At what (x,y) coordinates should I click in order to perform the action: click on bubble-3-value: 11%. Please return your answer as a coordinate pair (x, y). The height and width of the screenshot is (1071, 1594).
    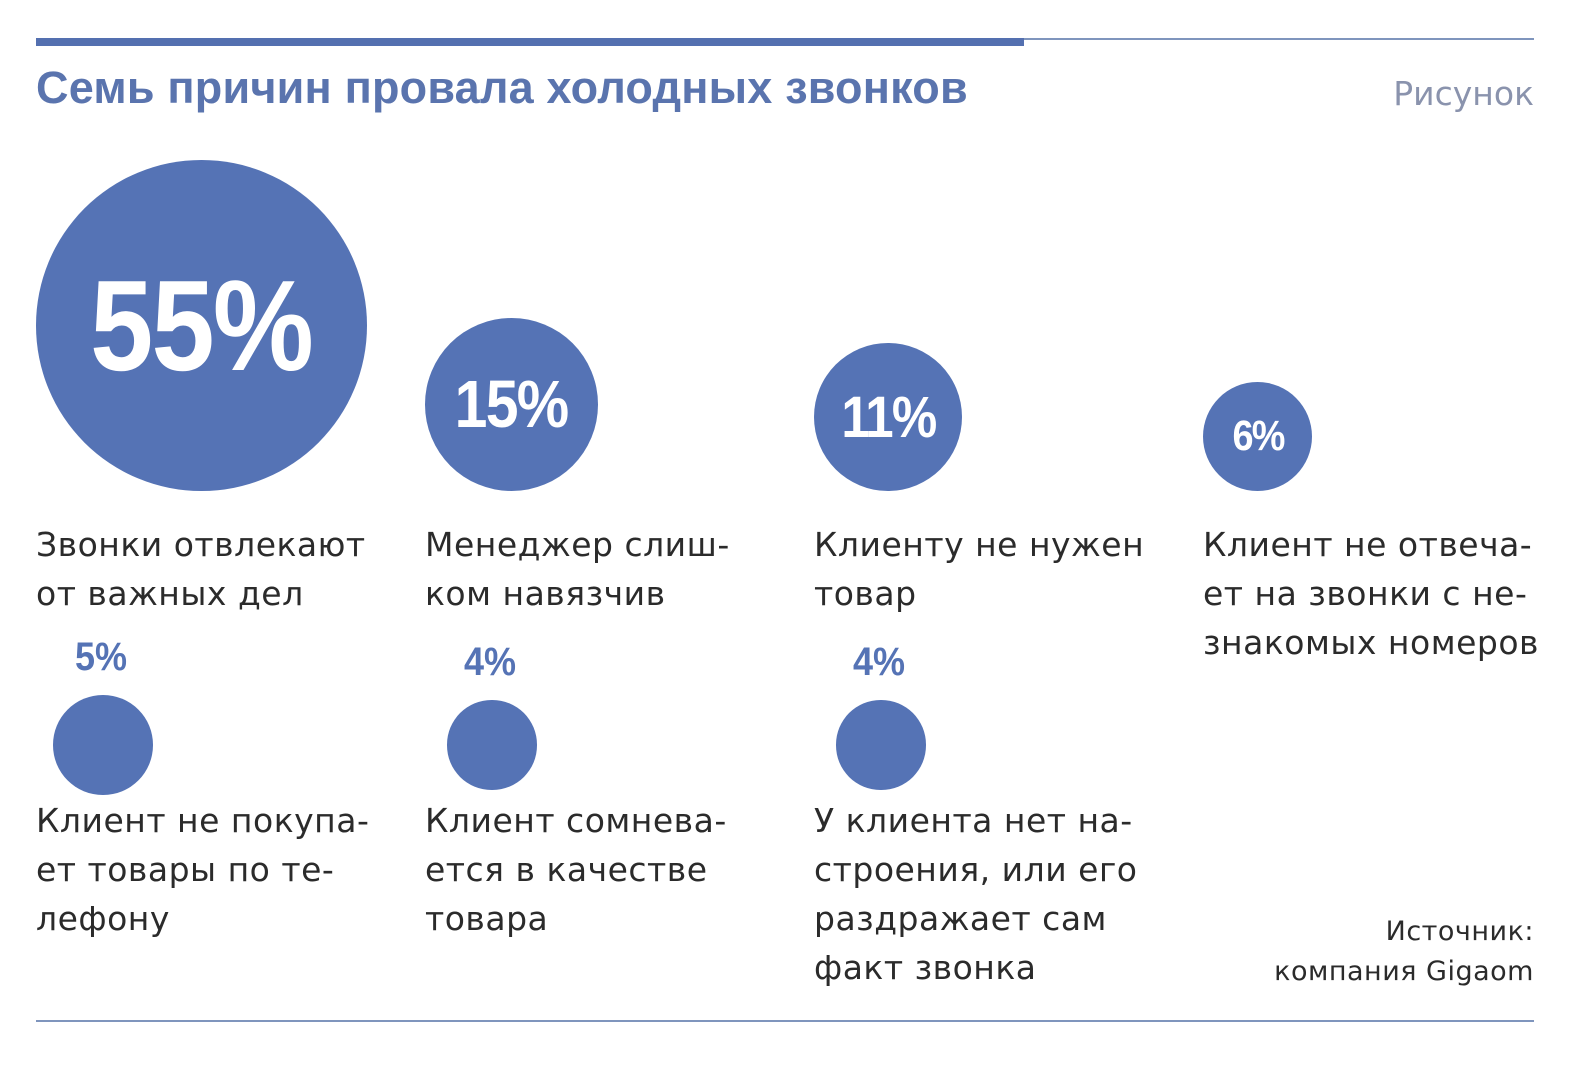
    Looking at the image, I should click on (888, 417).